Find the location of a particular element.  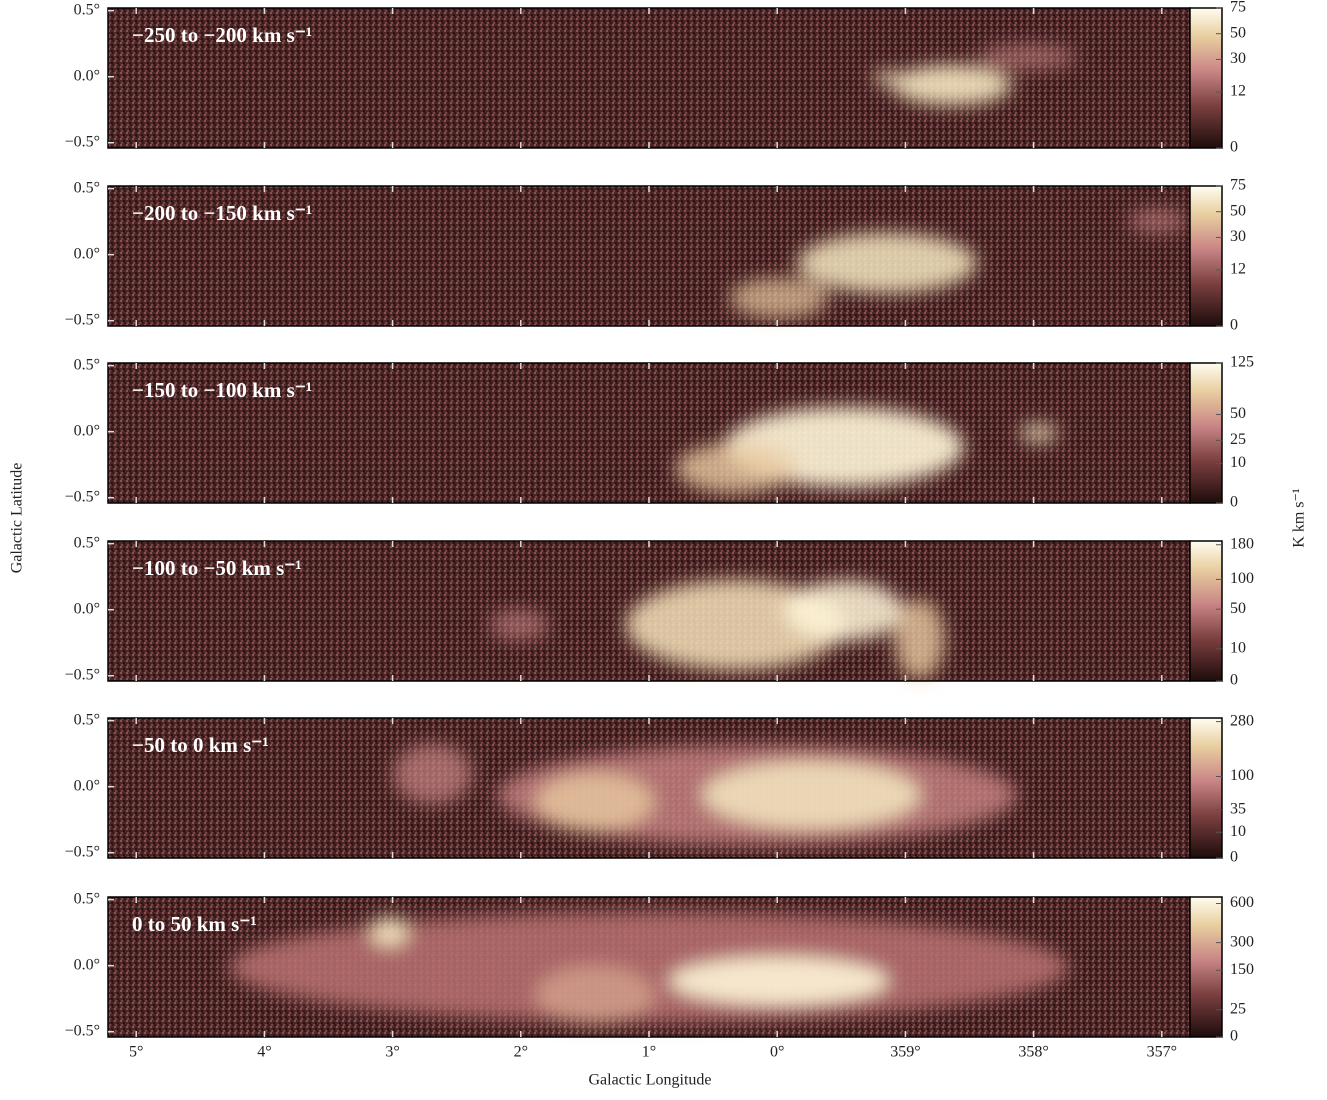

colorbar-label: K km s⁻¹ is located at coordinates (1299, 518).